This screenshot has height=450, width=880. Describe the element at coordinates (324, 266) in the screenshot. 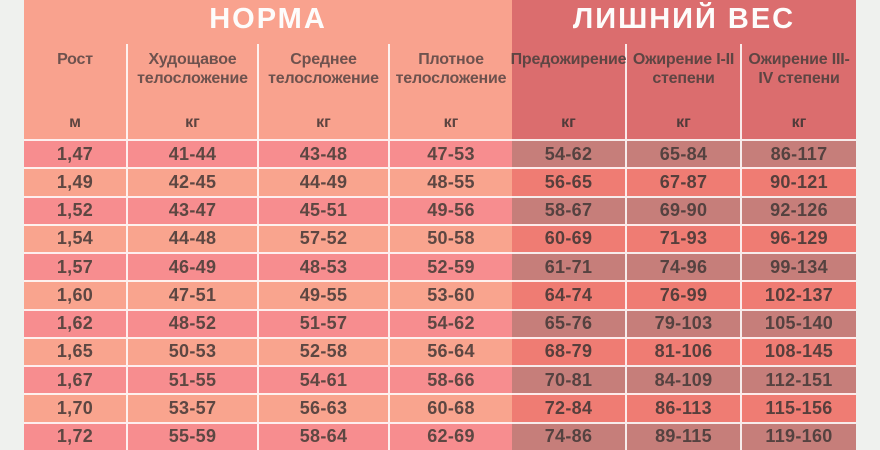

I see `weight-range-cell: 48-53` at that location.